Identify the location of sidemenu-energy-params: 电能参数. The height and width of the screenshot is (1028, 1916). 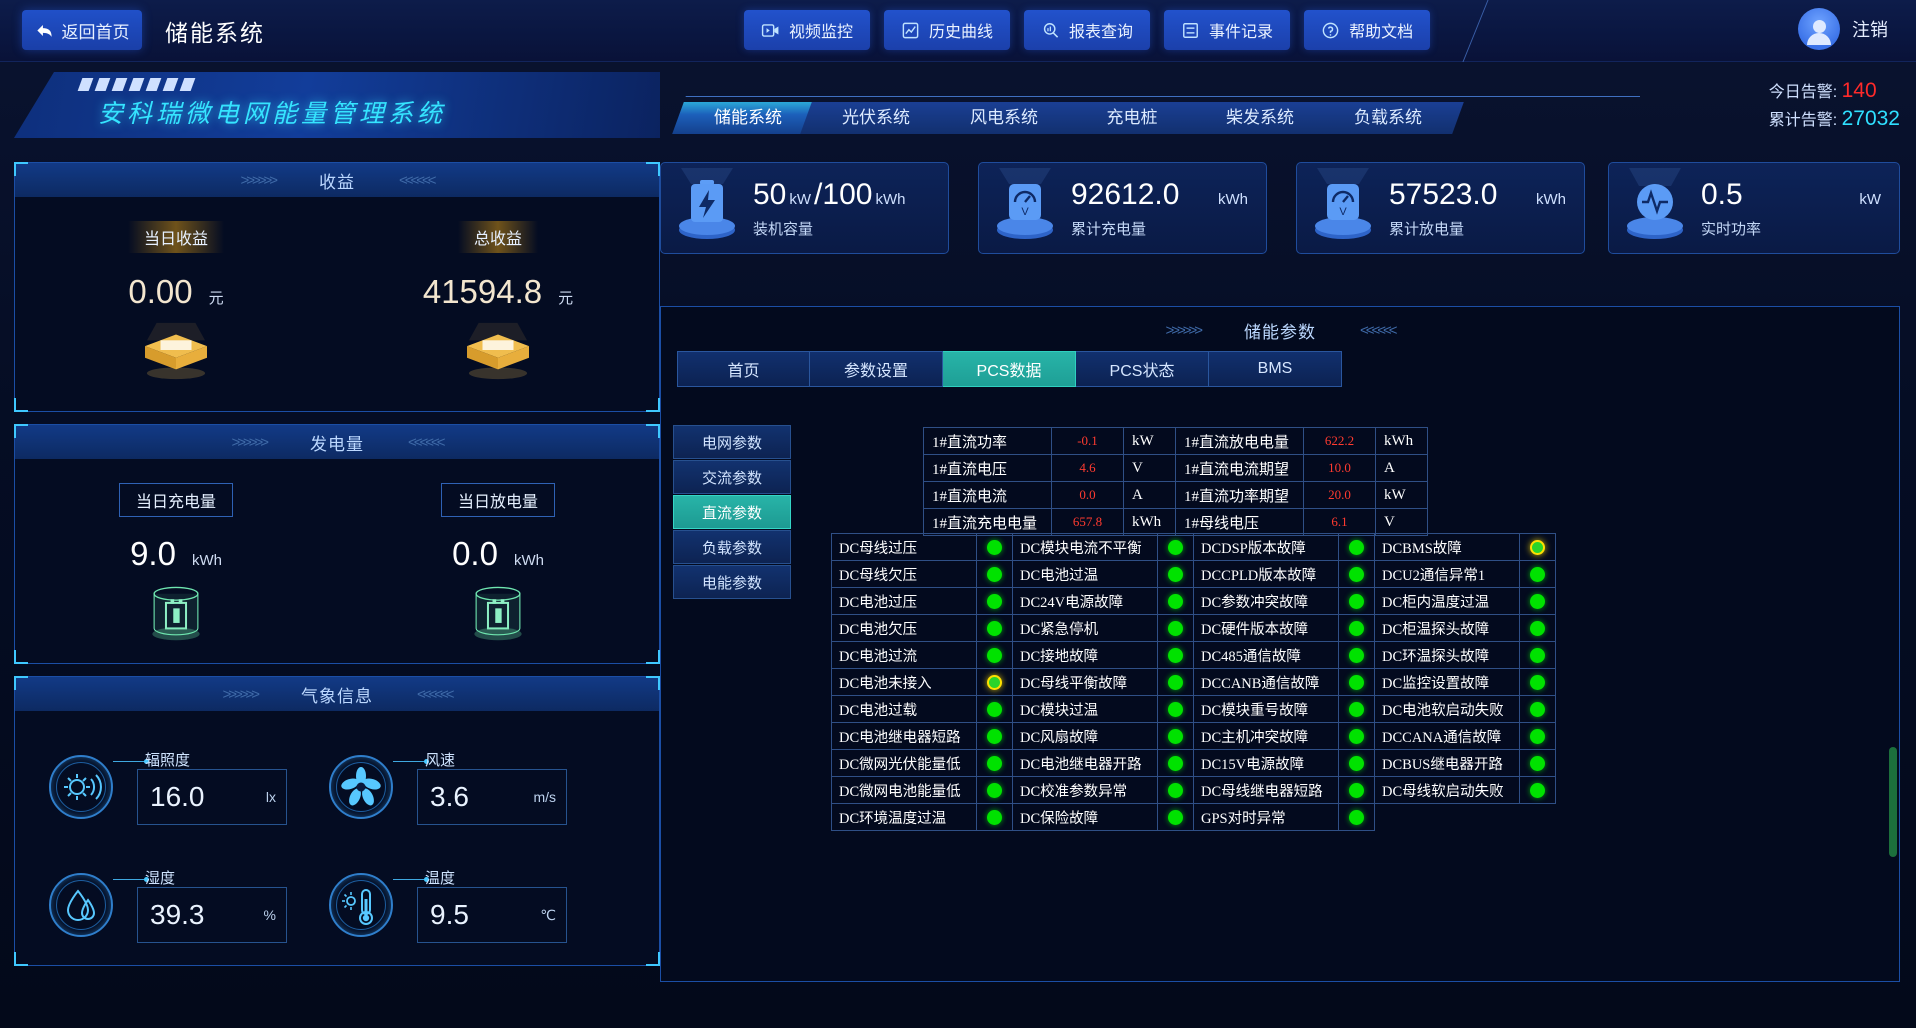
(732, 582).